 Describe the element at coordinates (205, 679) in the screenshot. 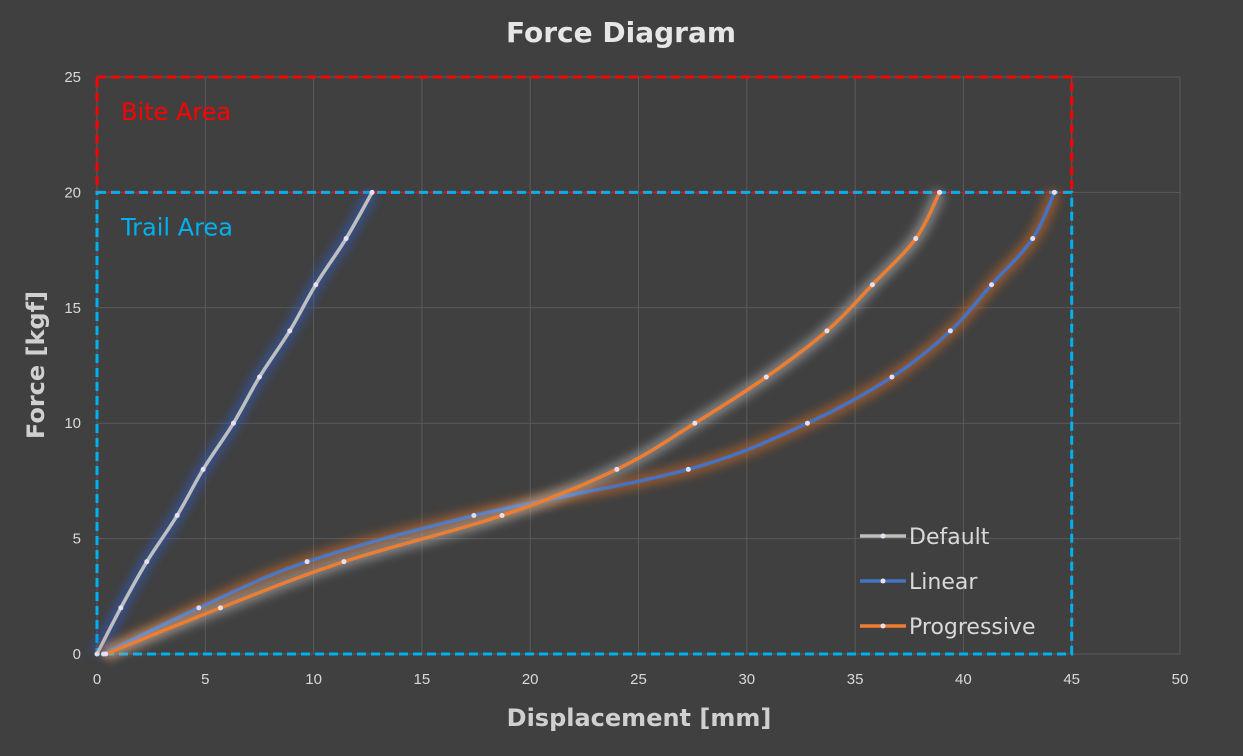

I see `x-tick-label: 5` at that location.